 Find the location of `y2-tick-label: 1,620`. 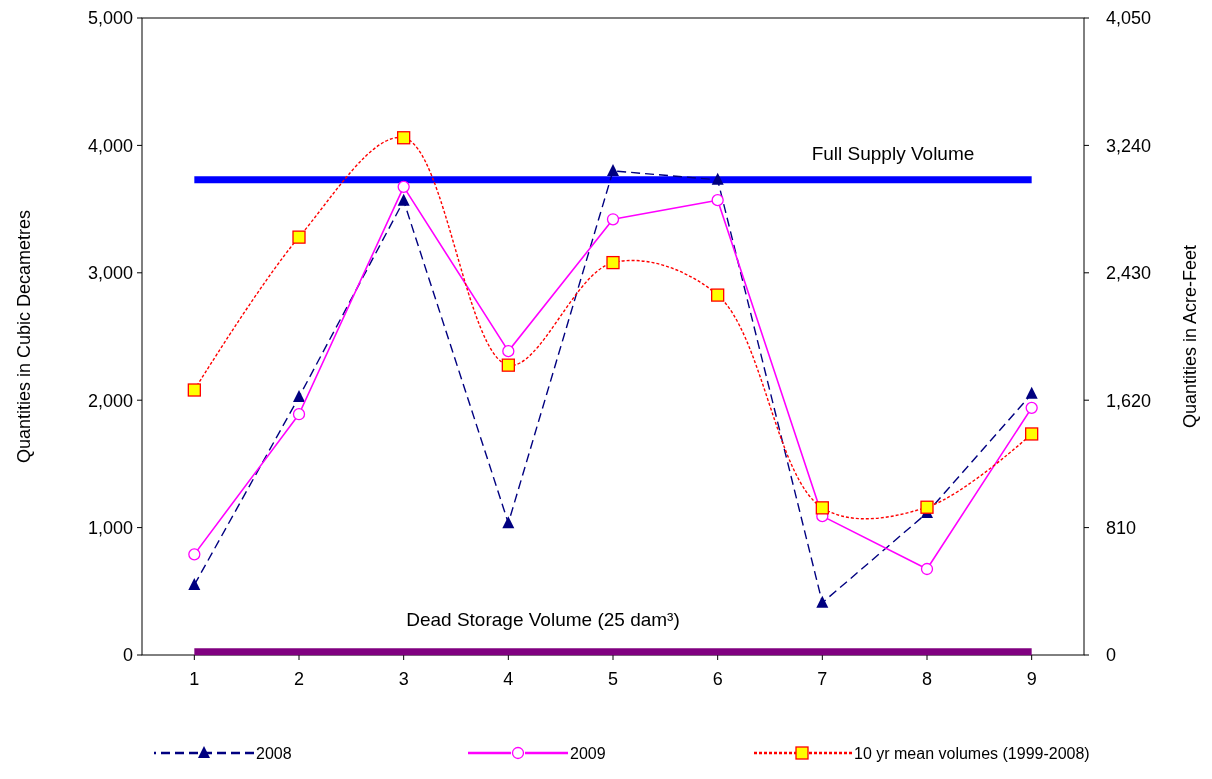

y2-tick-label: 1,620 is located at coordinates (1129, 400).